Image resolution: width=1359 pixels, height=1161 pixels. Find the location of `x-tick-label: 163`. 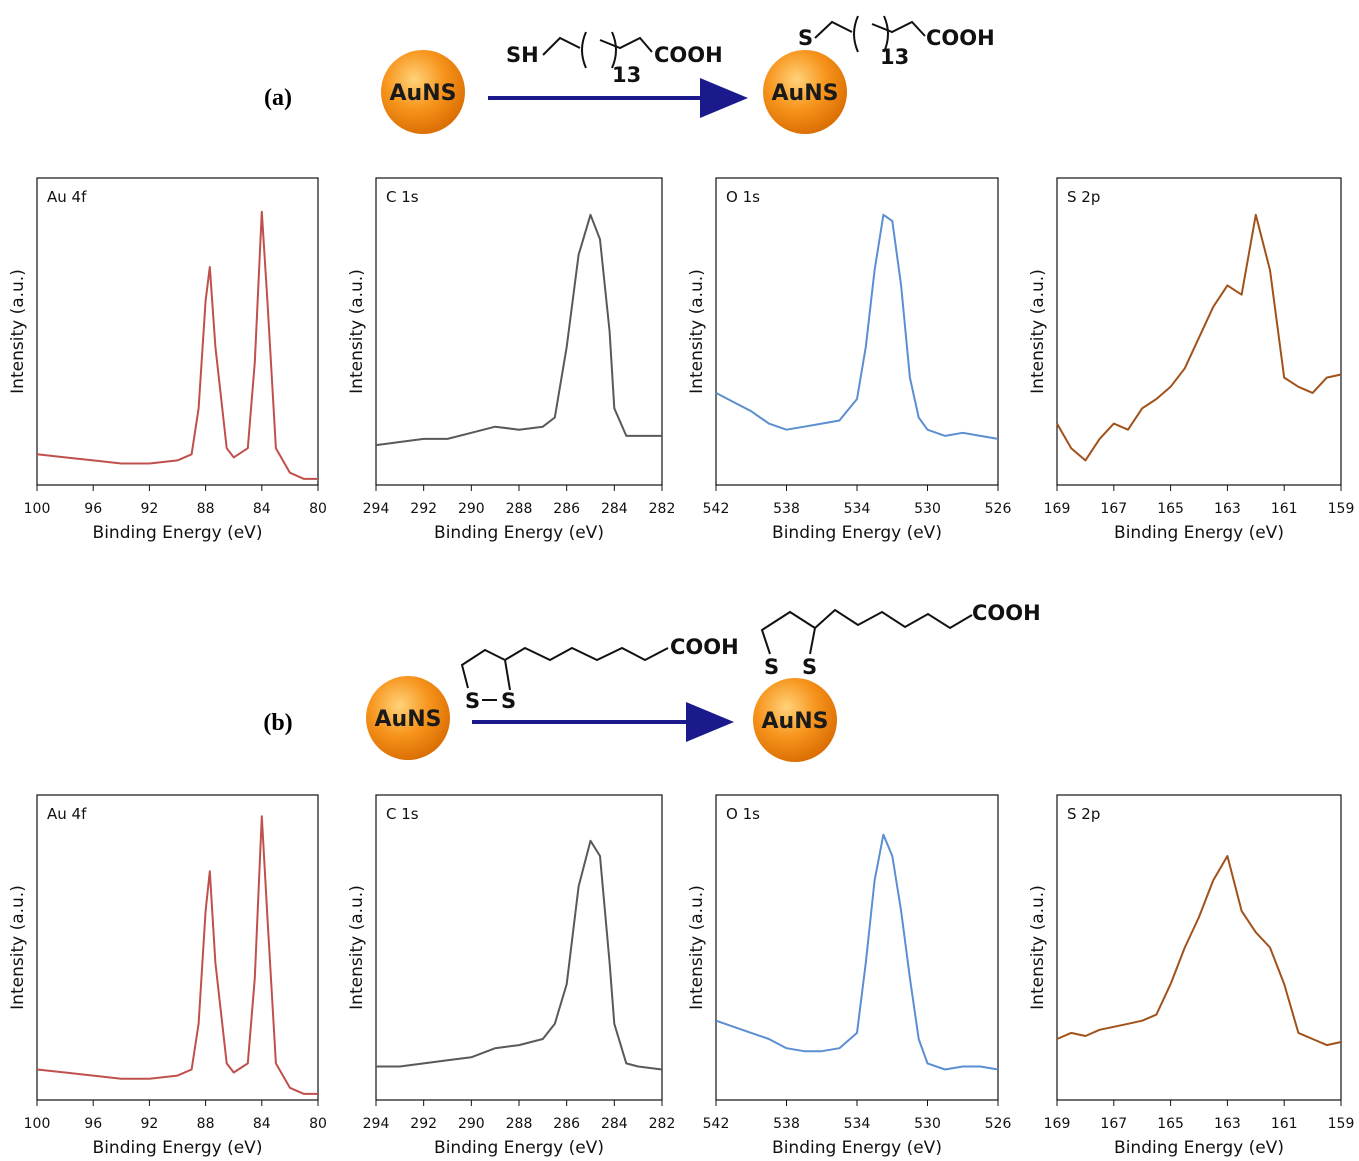

x-tick-label: 163 is located at coordinates (1227, 1124).